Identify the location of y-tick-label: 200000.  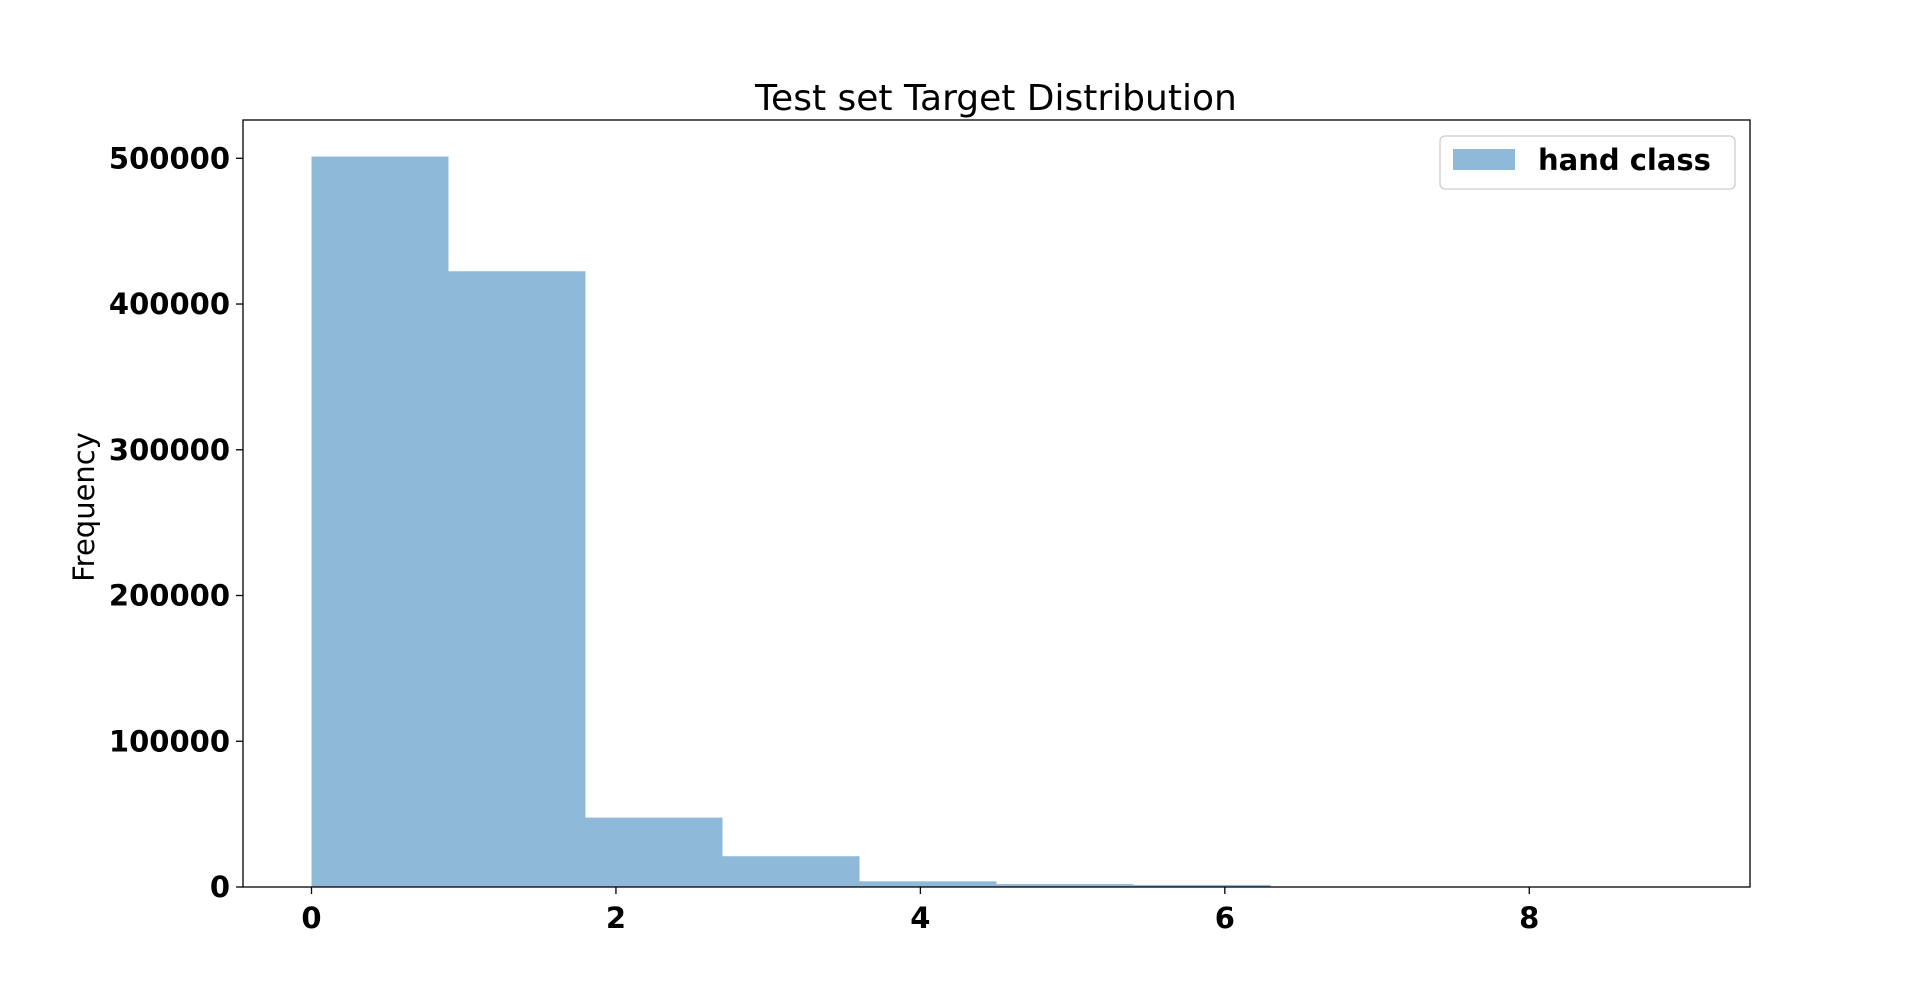
(169, 596).